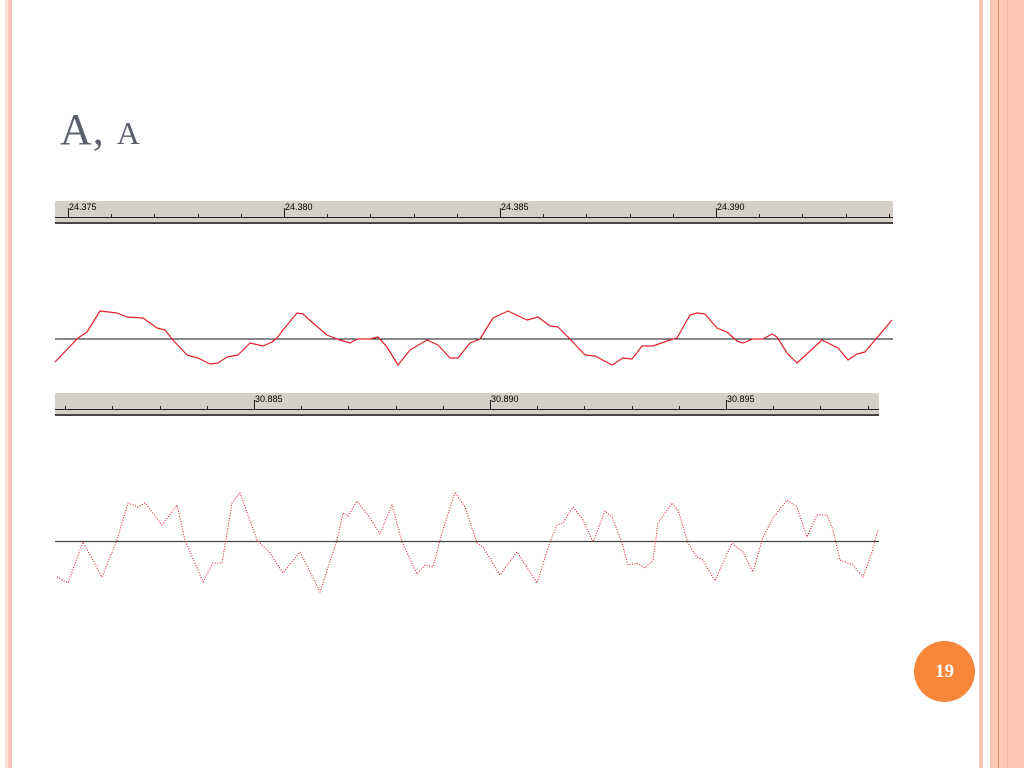 The width and height of the screenshot is (1024, 768). I want to click on right-border-stripe-thin, so click(981, 384).